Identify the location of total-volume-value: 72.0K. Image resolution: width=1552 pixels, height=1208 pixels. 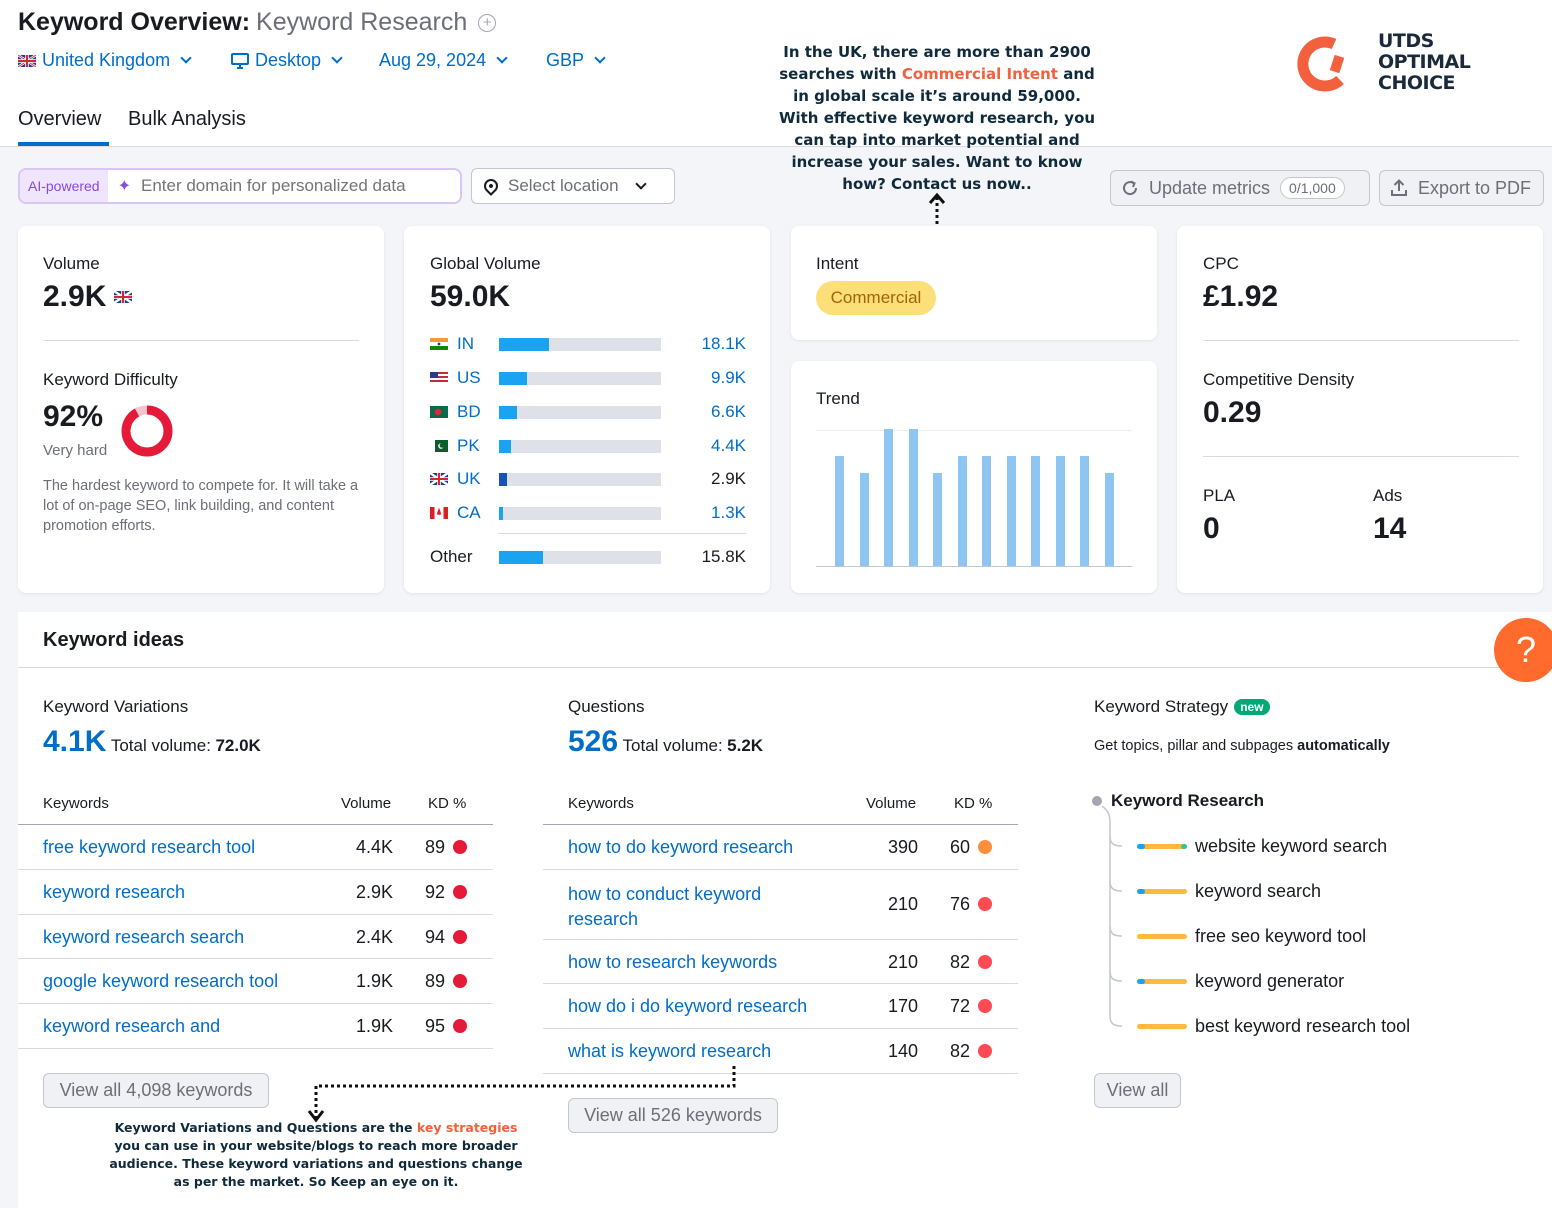
(238, 745).